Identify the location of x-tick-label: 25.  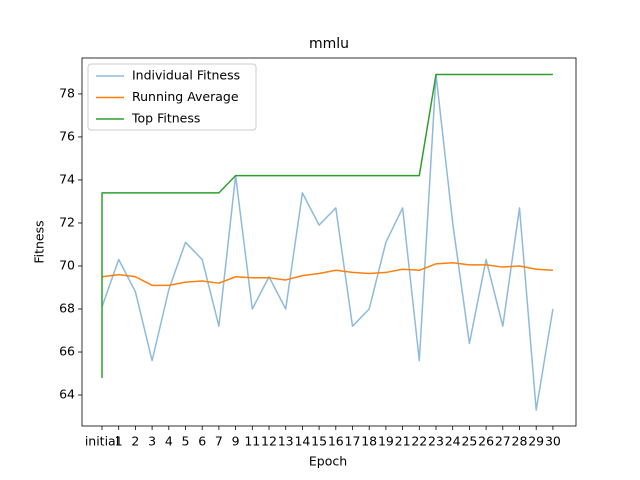
(469, 441).